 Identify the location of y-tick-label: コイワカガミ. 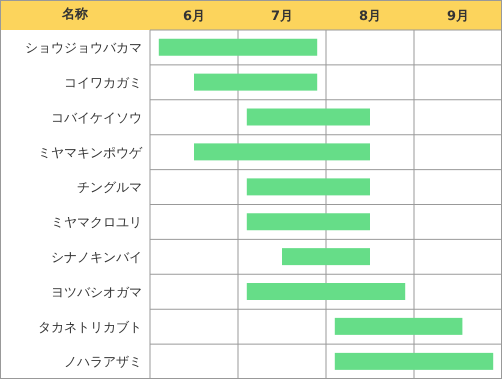
(103, 83).